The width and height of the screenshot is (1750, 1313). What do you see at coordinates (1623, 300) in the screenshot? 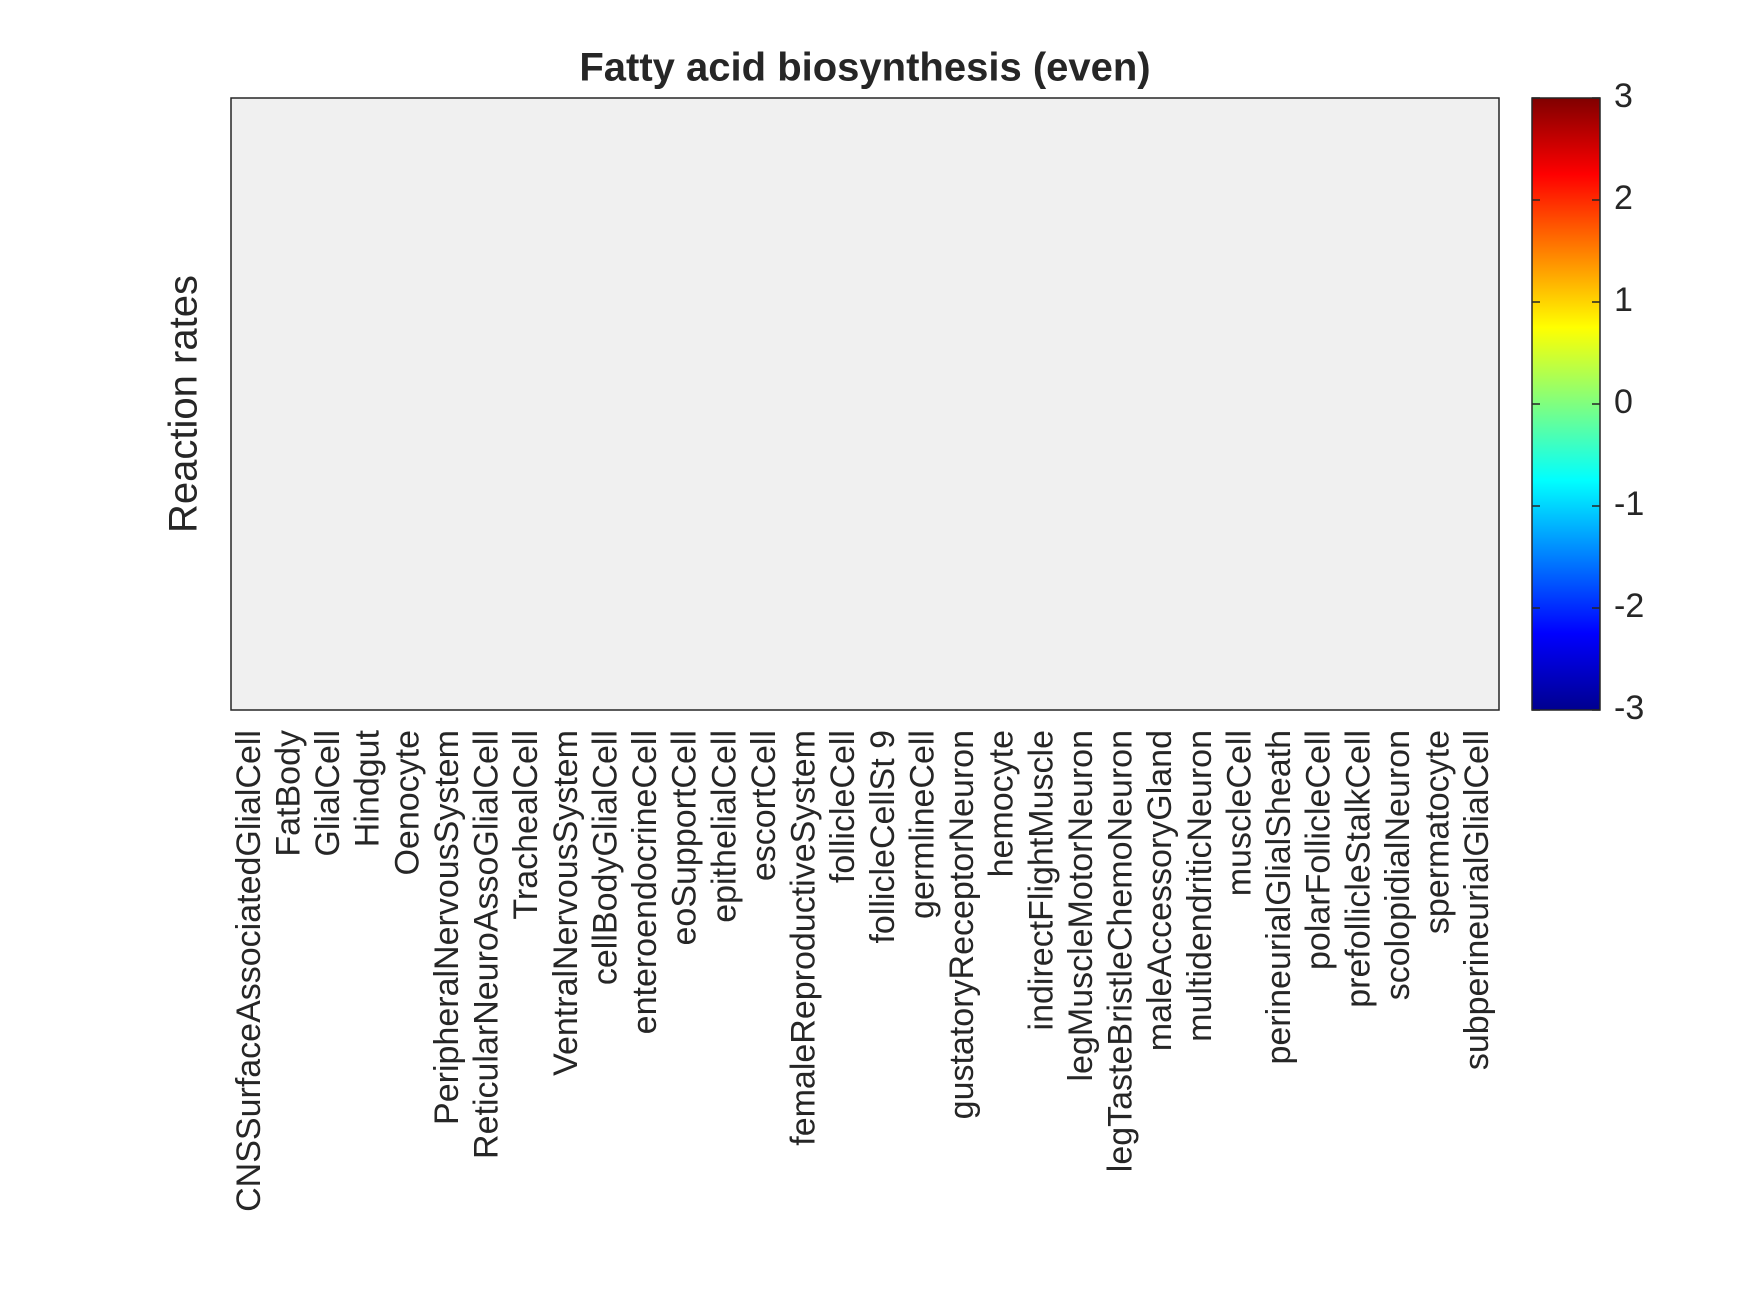
I see `colorbar-tick-label: 1` at bounding box center [1623, 300].